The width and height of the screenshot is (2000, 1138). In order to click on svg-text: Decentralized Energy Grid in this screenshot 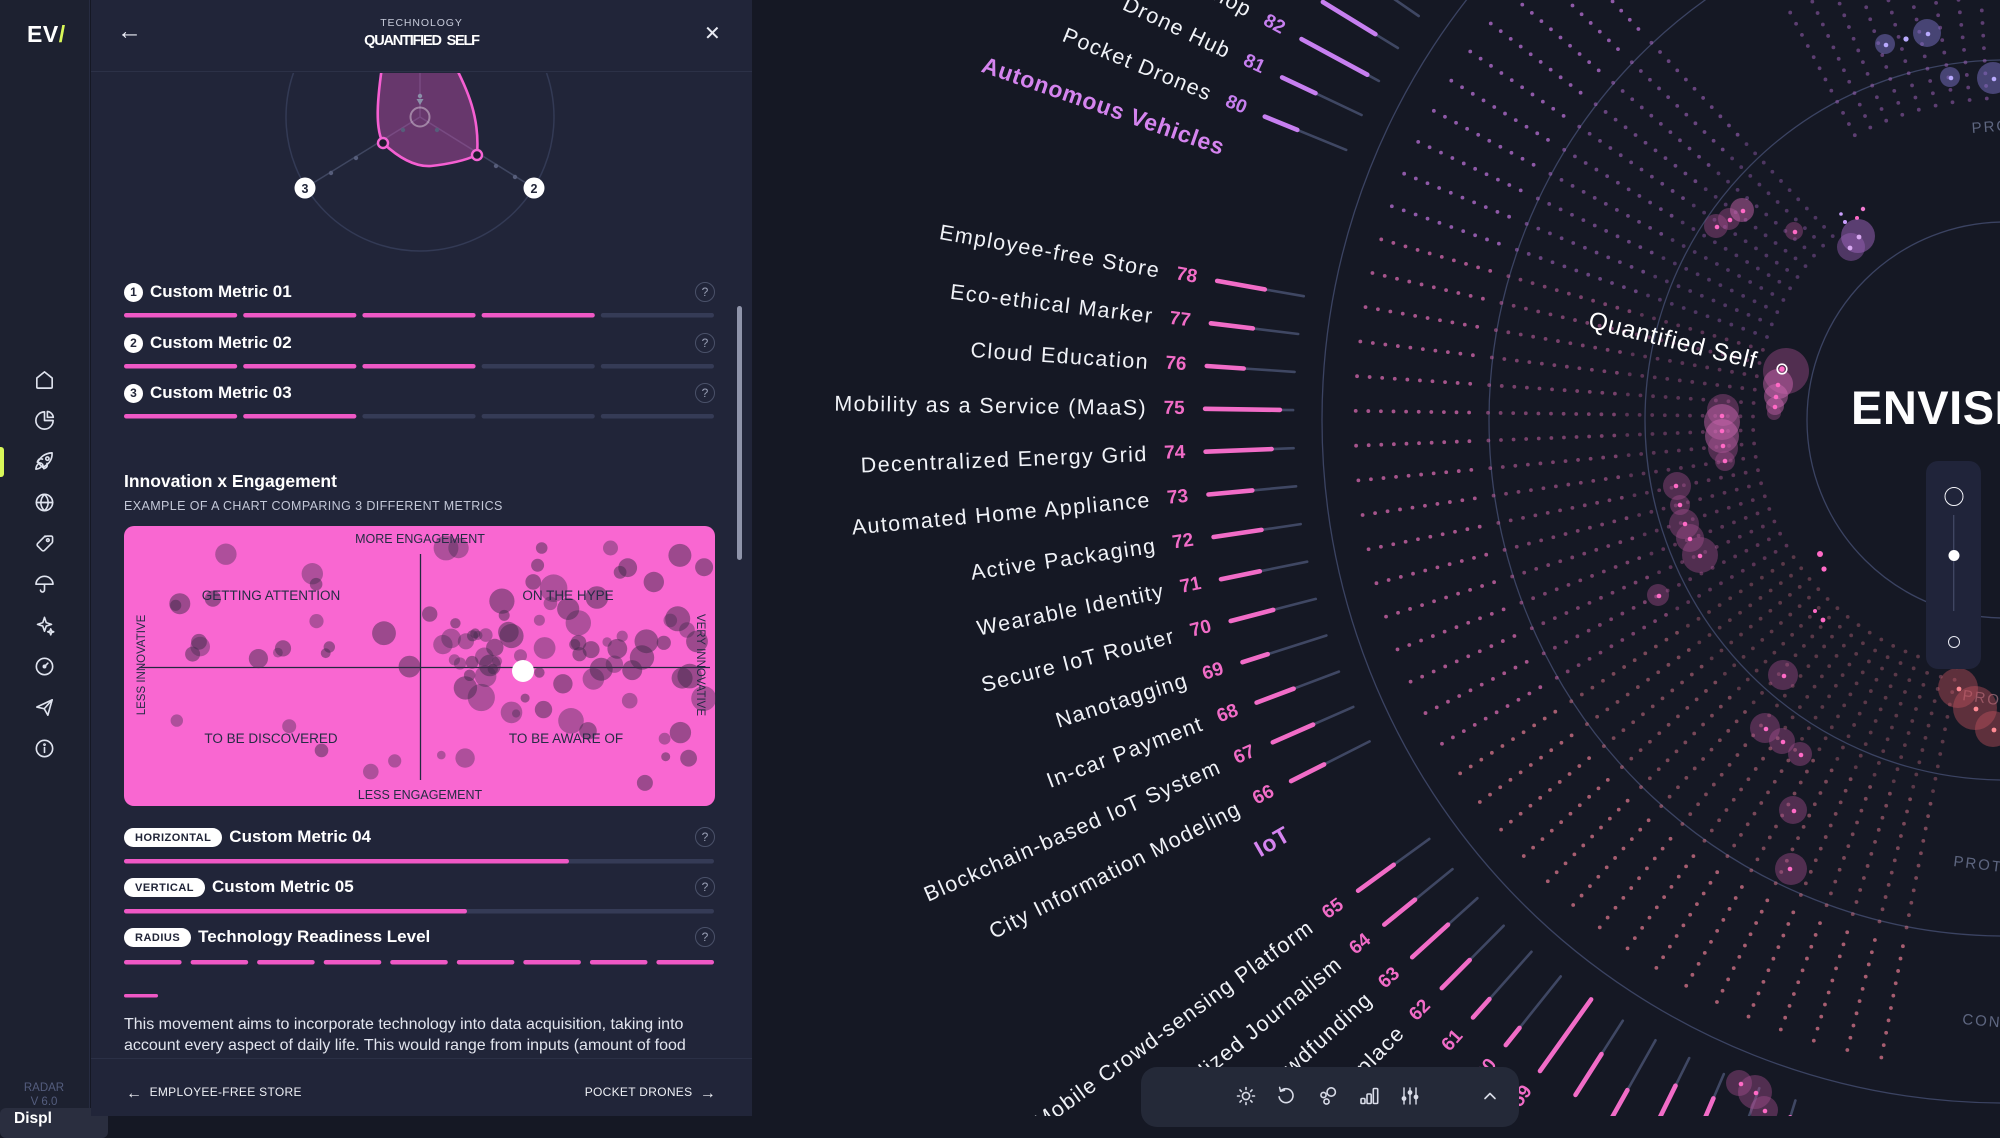, I will do `click(1004, 460)`.